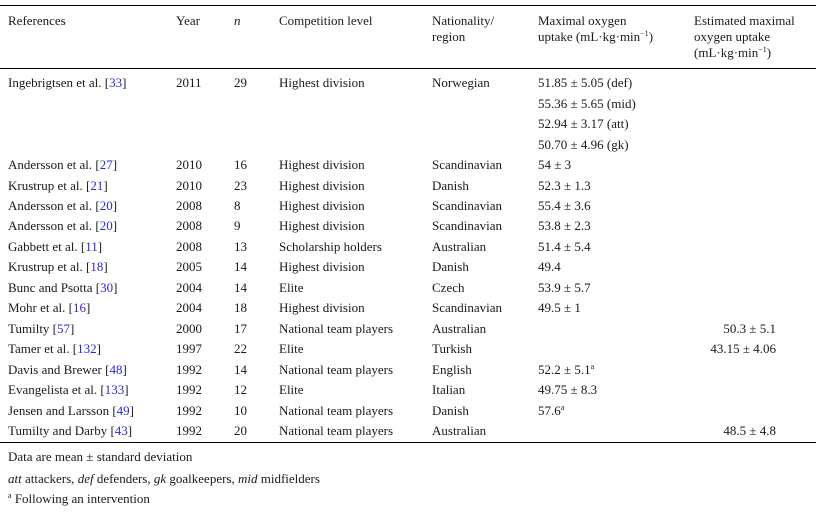 This screenshot has height=518, width=816. What do you see at coordinates (49, 478) in the screenshot?
I see `abbreviation-meaning: attackers,` at bounding box center [49, 478].